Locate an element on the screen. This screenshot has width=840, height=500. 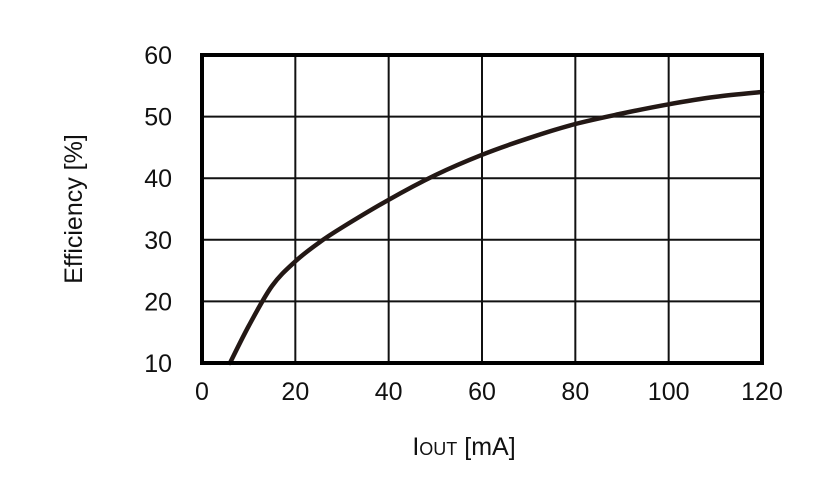
x-tick-labels: 0 20 40 60 80 100 120 is located at coordinates (489, 392).